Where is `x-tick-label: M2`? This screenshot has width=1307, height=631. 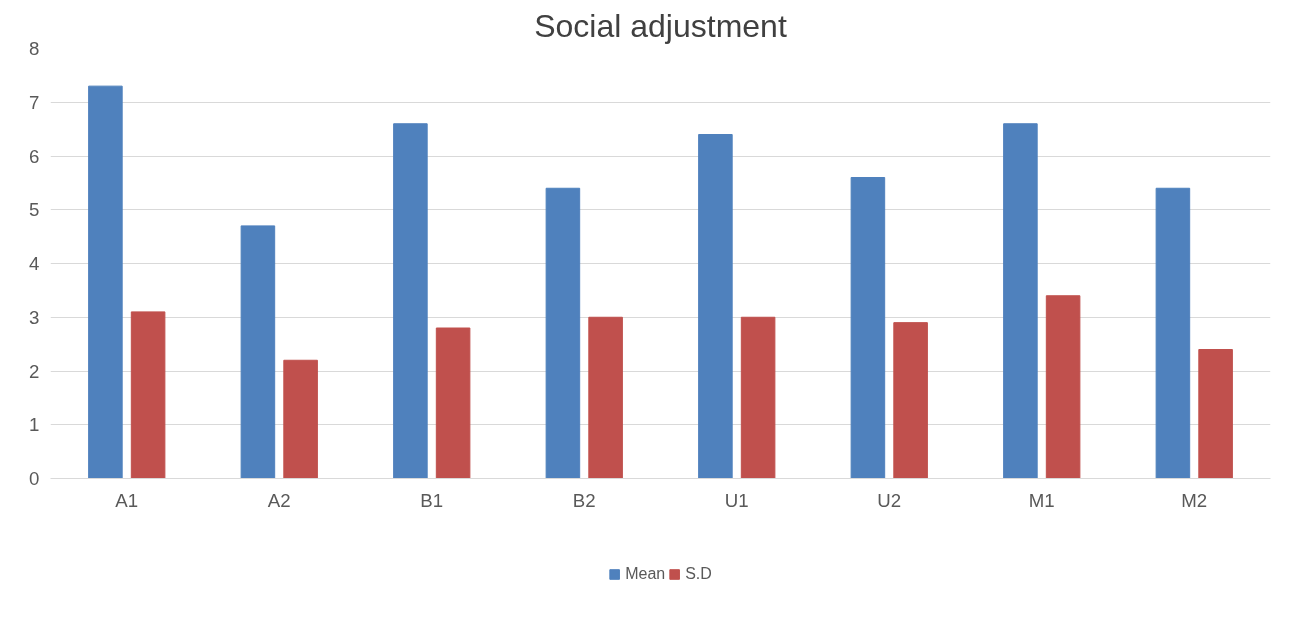 x-tick-label: M2 is located at coordinates (1194, 500).